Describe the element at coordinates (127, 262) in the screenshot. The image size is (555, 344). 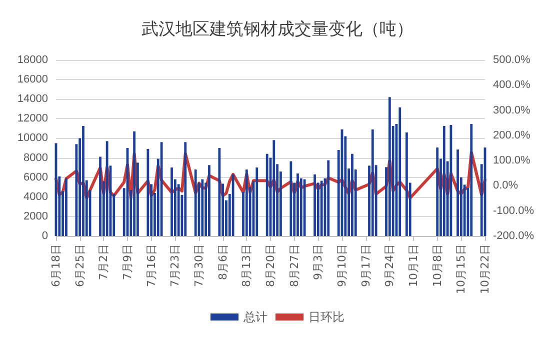
I see `x-tick-label: 7月9日` at that location.